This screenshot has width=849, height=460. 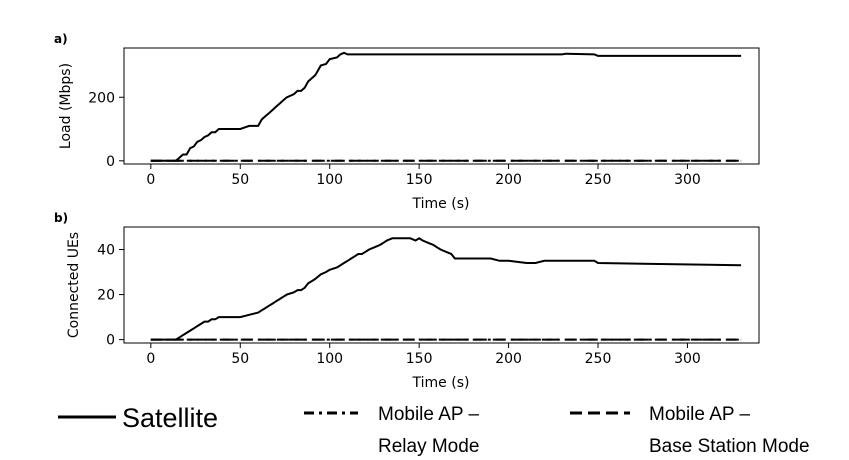 What do you see at coordinates (690, 430) in the screenshot?
I see `legend-item-base-station-mode: Mobile AP – Base Station Mode` at bounding box center [690, 430].